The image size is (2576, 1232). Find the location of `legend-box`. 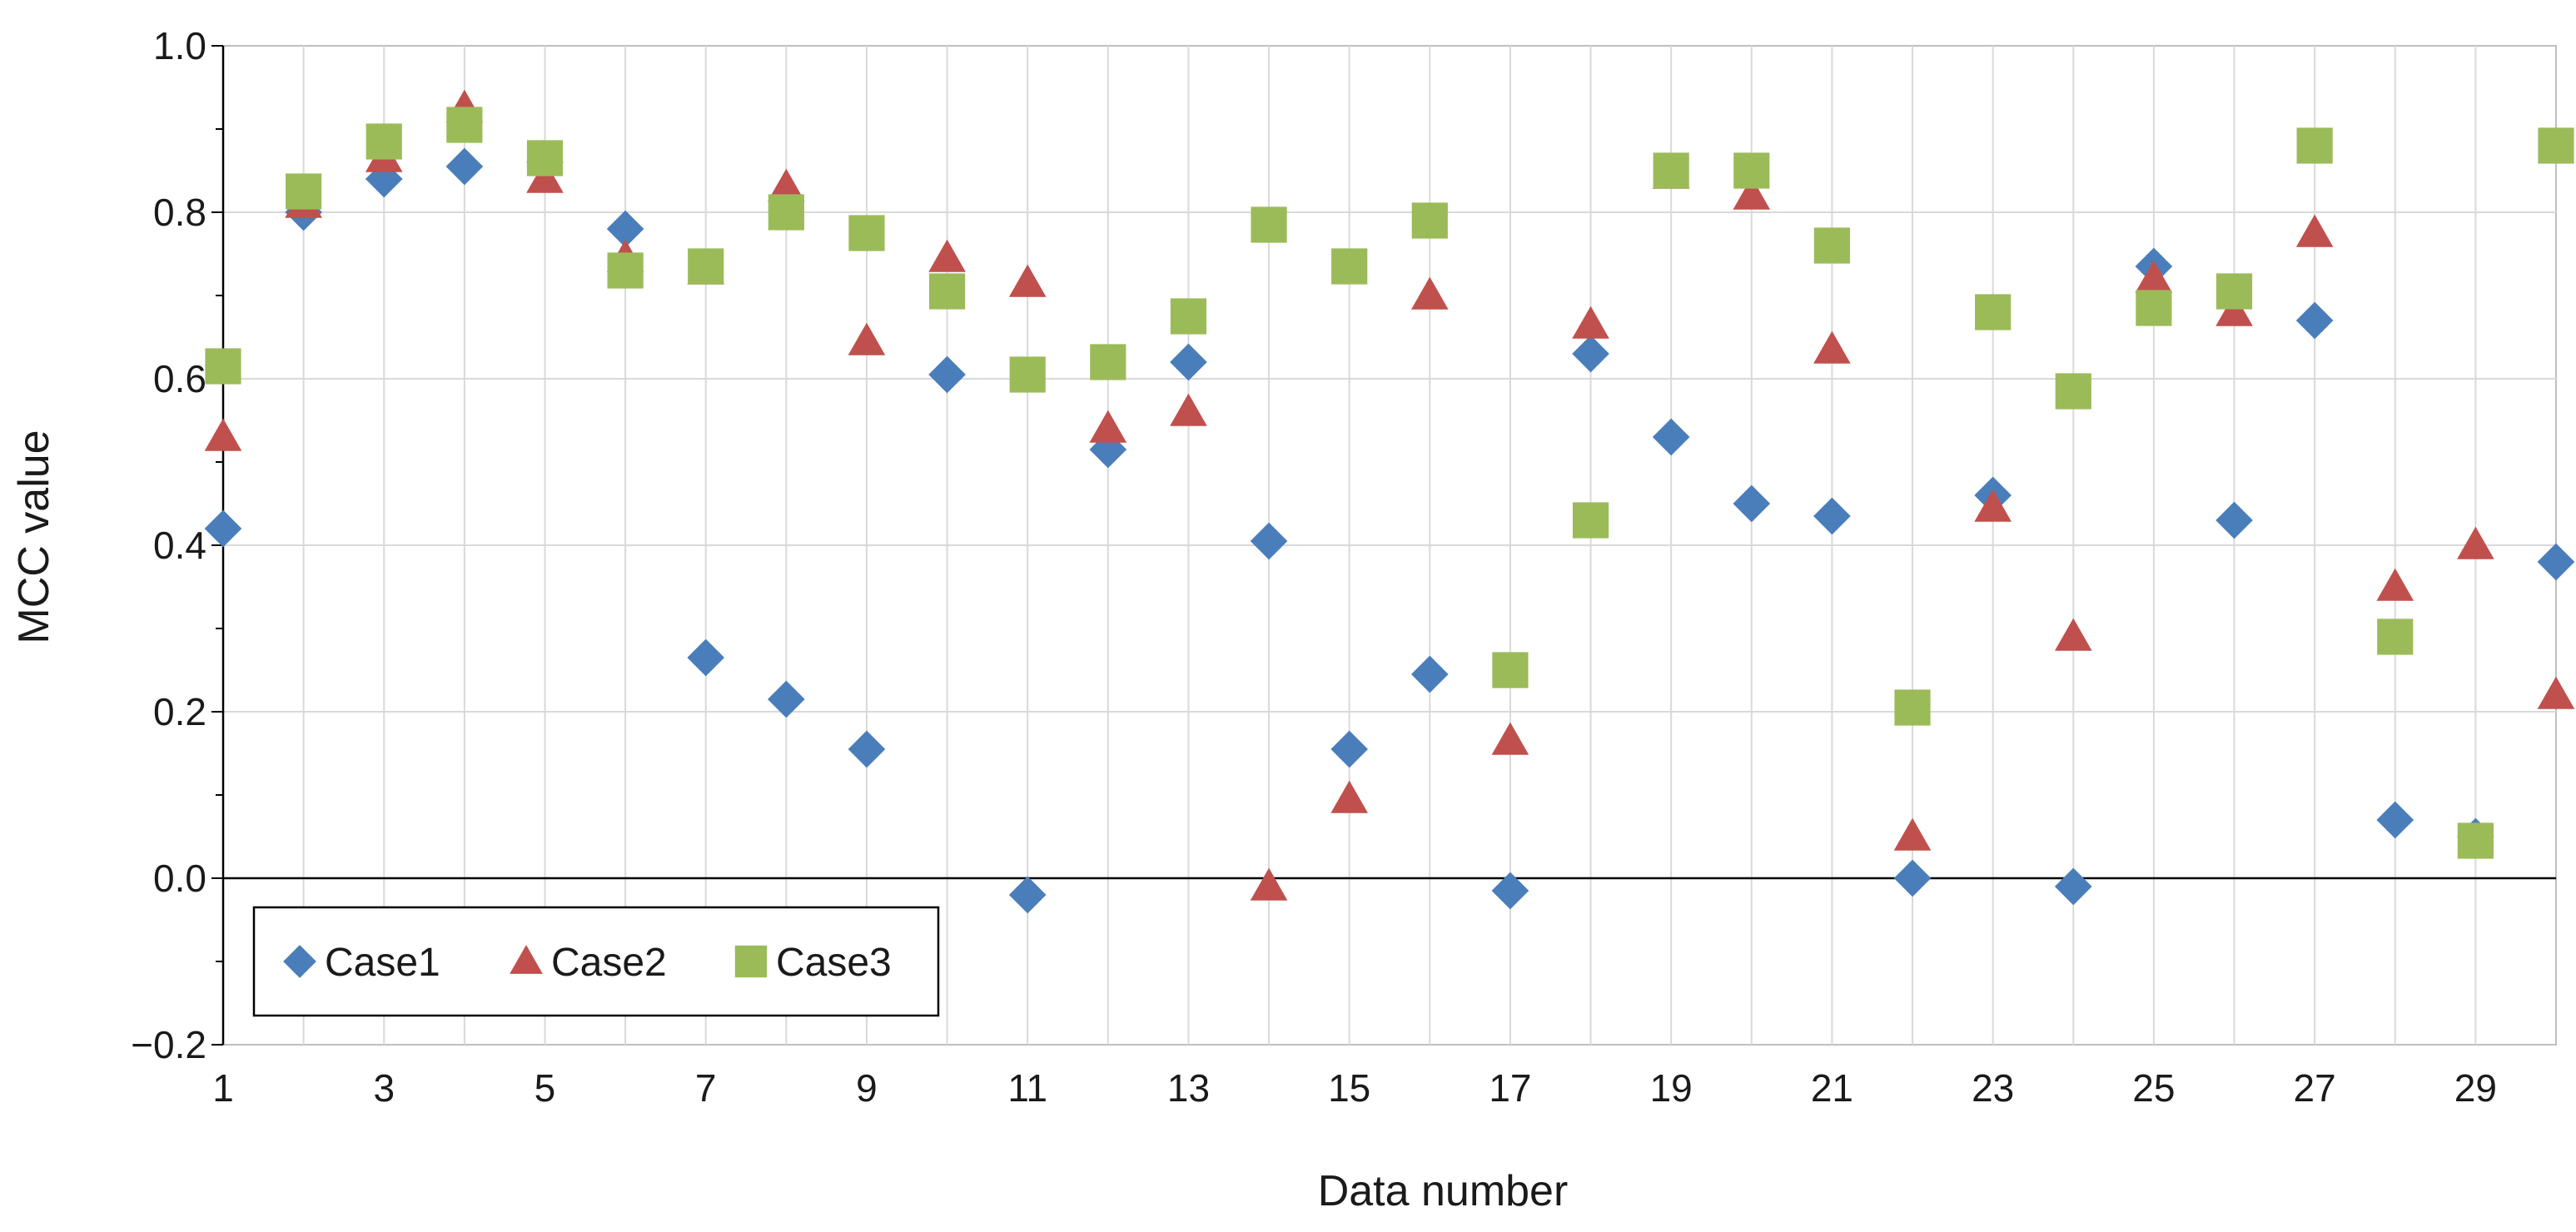

legend-box is located at coordinates (596, 962).